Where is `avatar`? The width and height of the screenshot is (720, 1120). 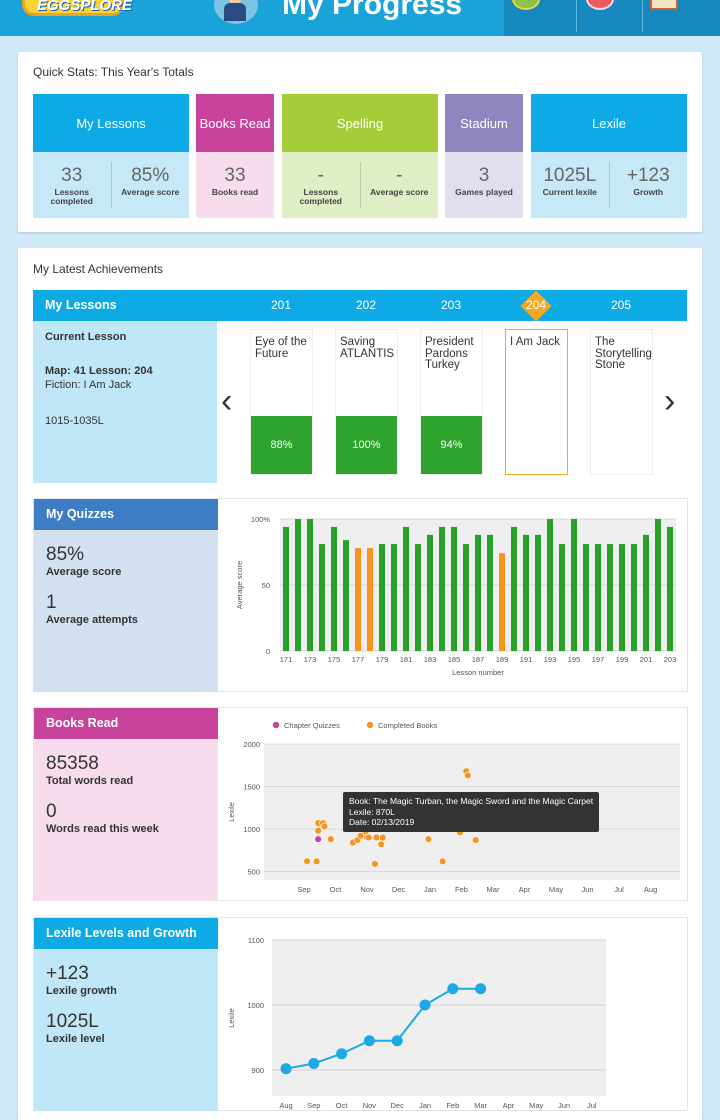
avatar is located at coordinates (236, 12).